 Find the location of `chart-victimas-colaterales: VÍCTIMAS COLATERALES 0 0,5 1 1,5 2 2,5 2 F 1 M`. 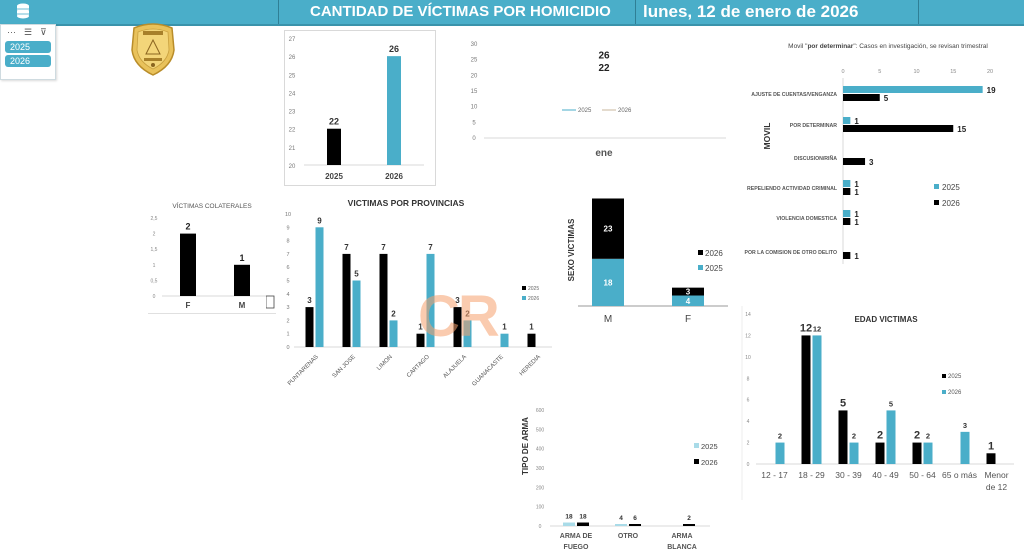

chart-victimas-colaterales: VÍCTIMAS COLATERALES 0 0,5 1 1,5 2 2,5 2 F 1 M is located at coordinates (212, 257).